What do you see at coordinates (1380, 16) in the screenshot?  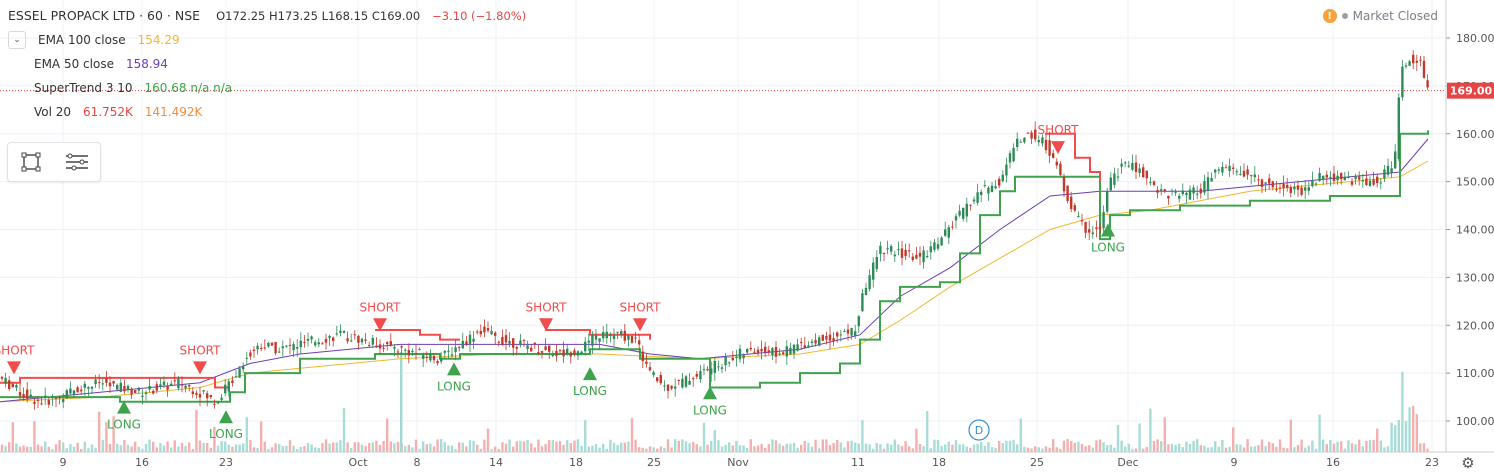 I see `market-status: ! Market Closed` at bounding box center [1380, 16].